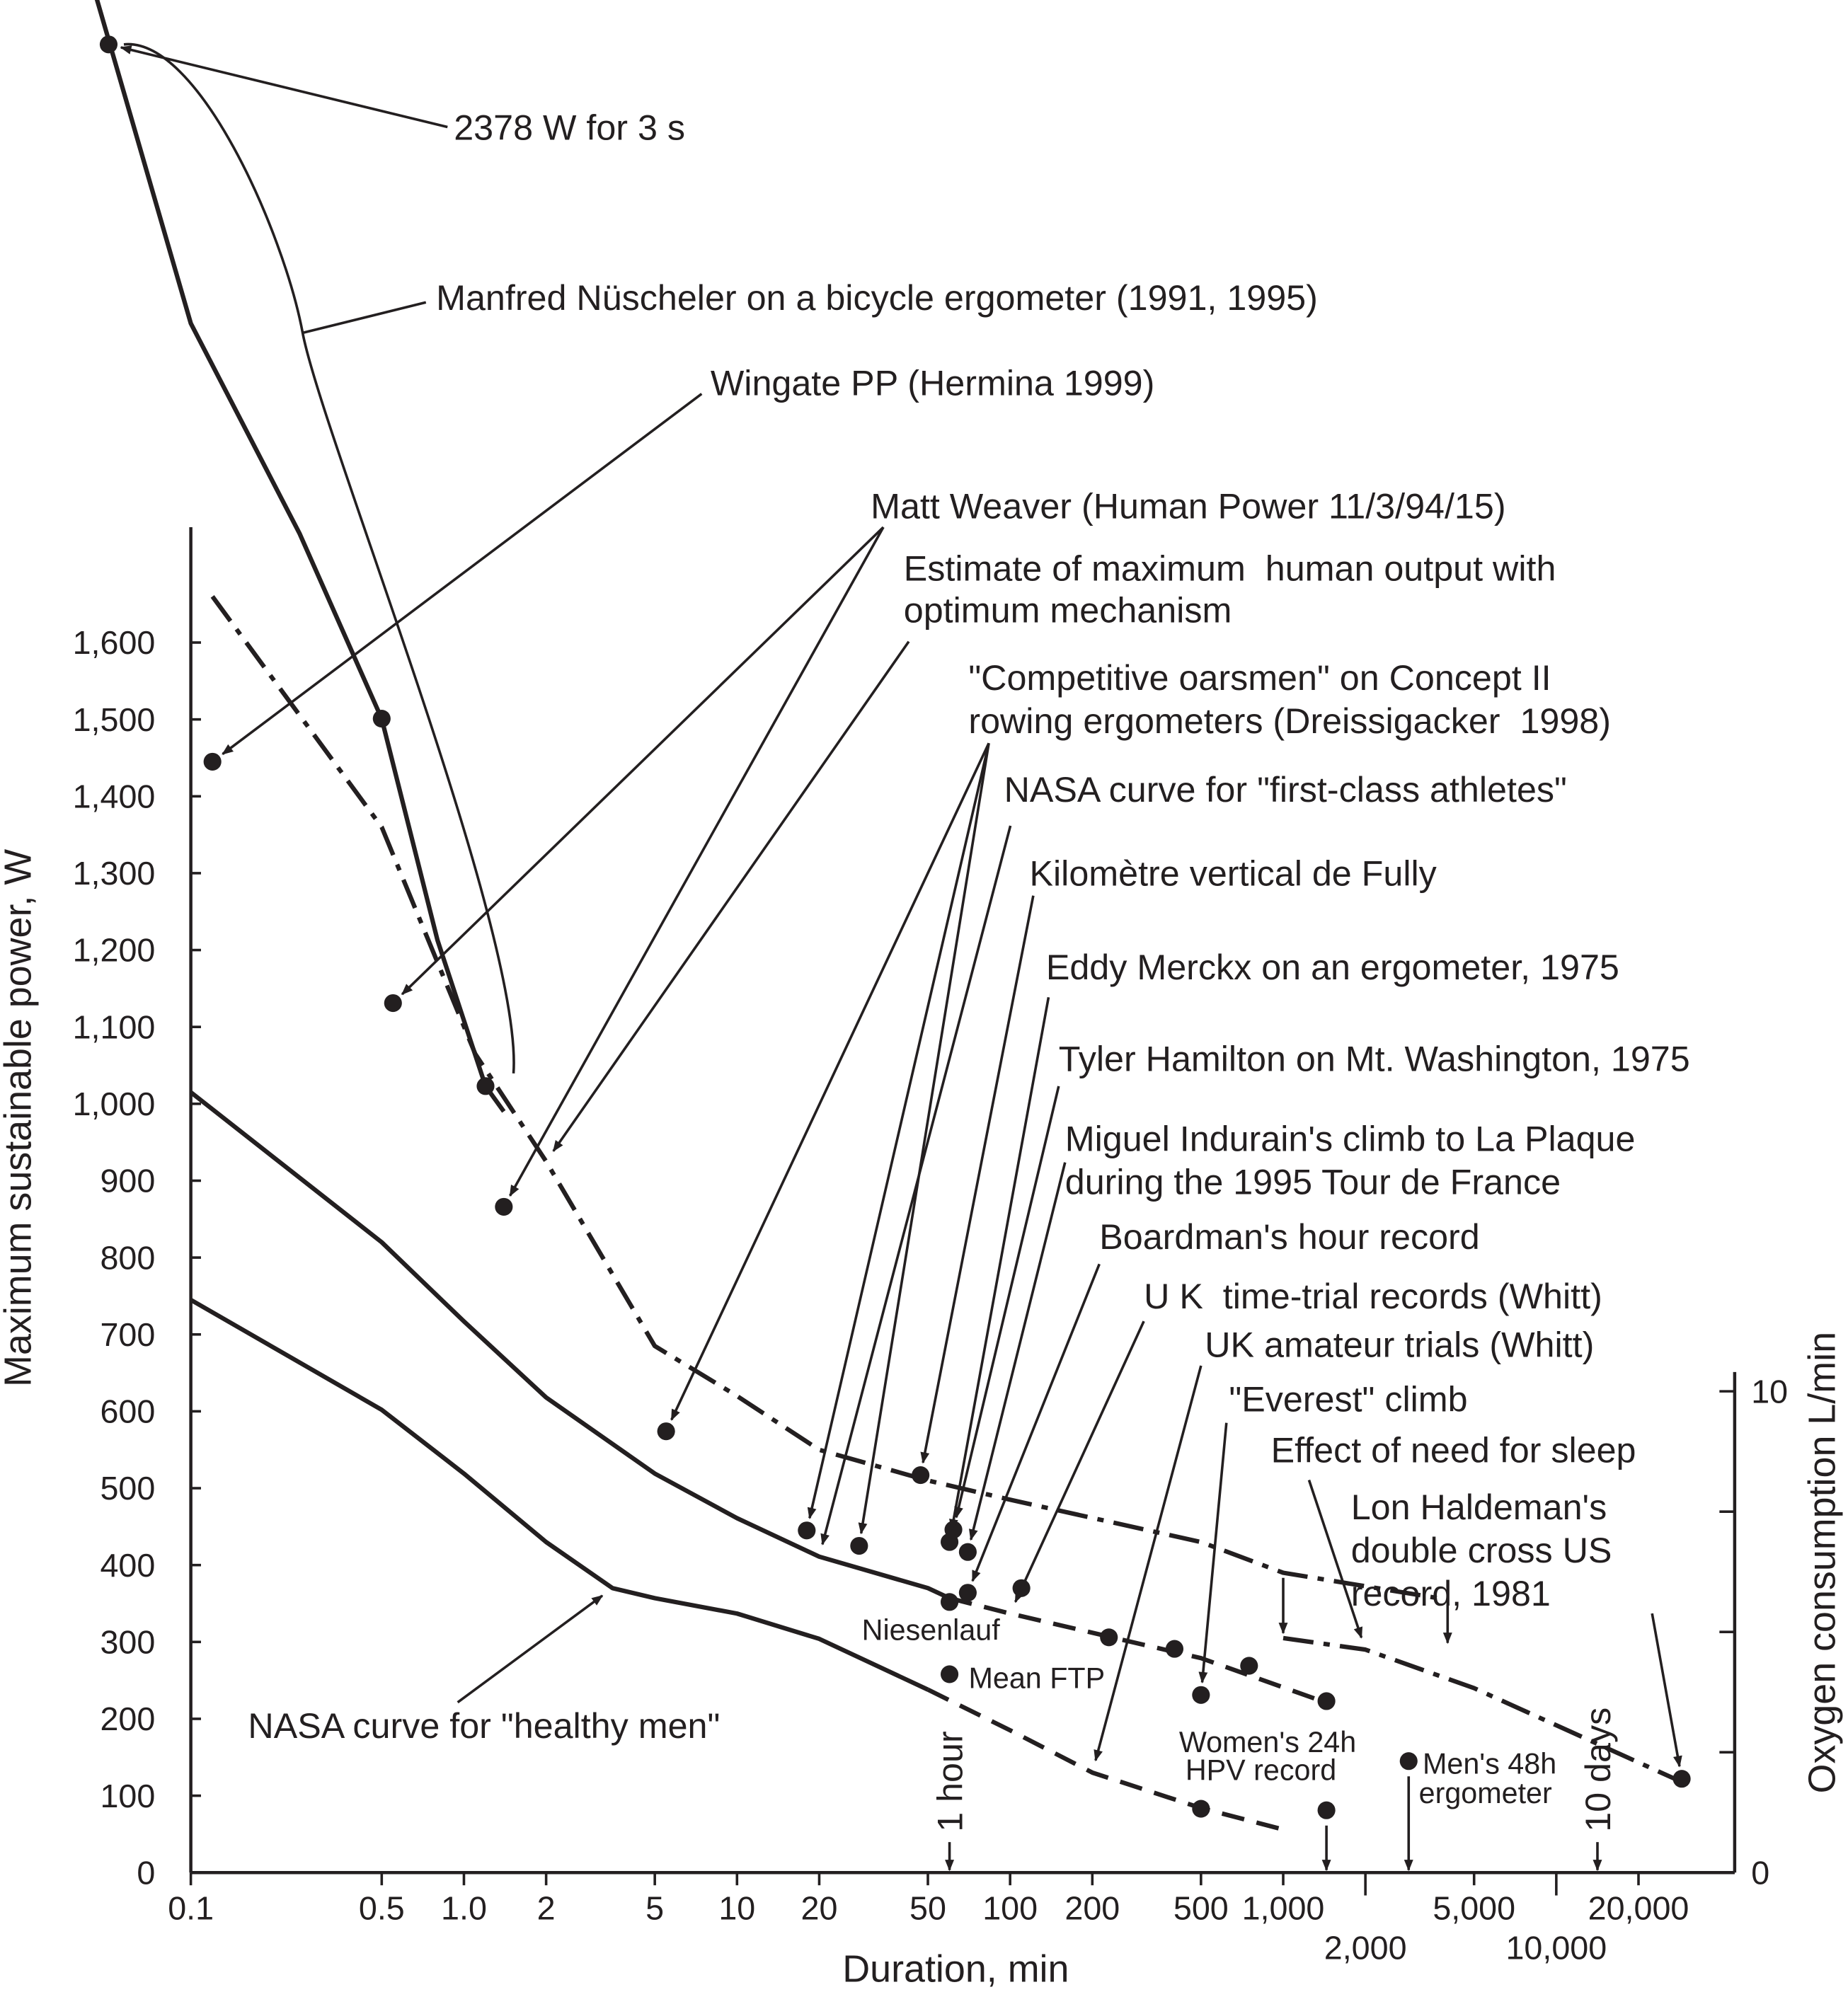  I want to click on x-tick-label: 5, so click(654, 1908).